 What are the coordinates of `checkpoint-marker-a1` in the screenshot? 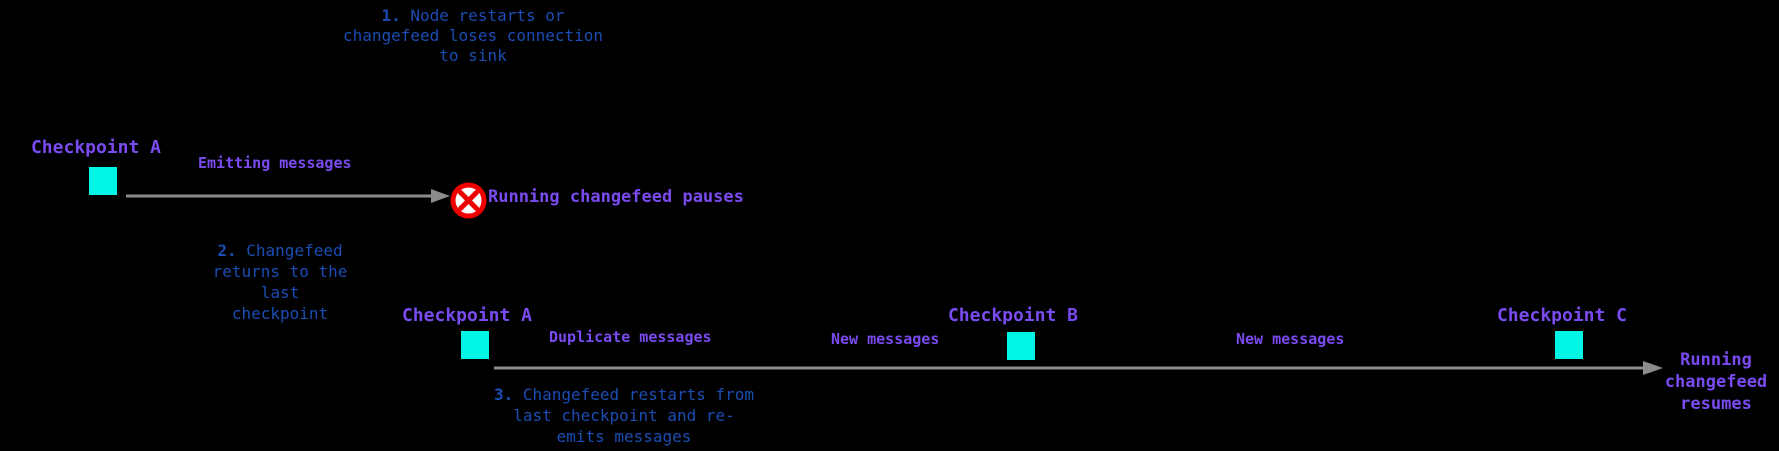 It's located at (103, 181).